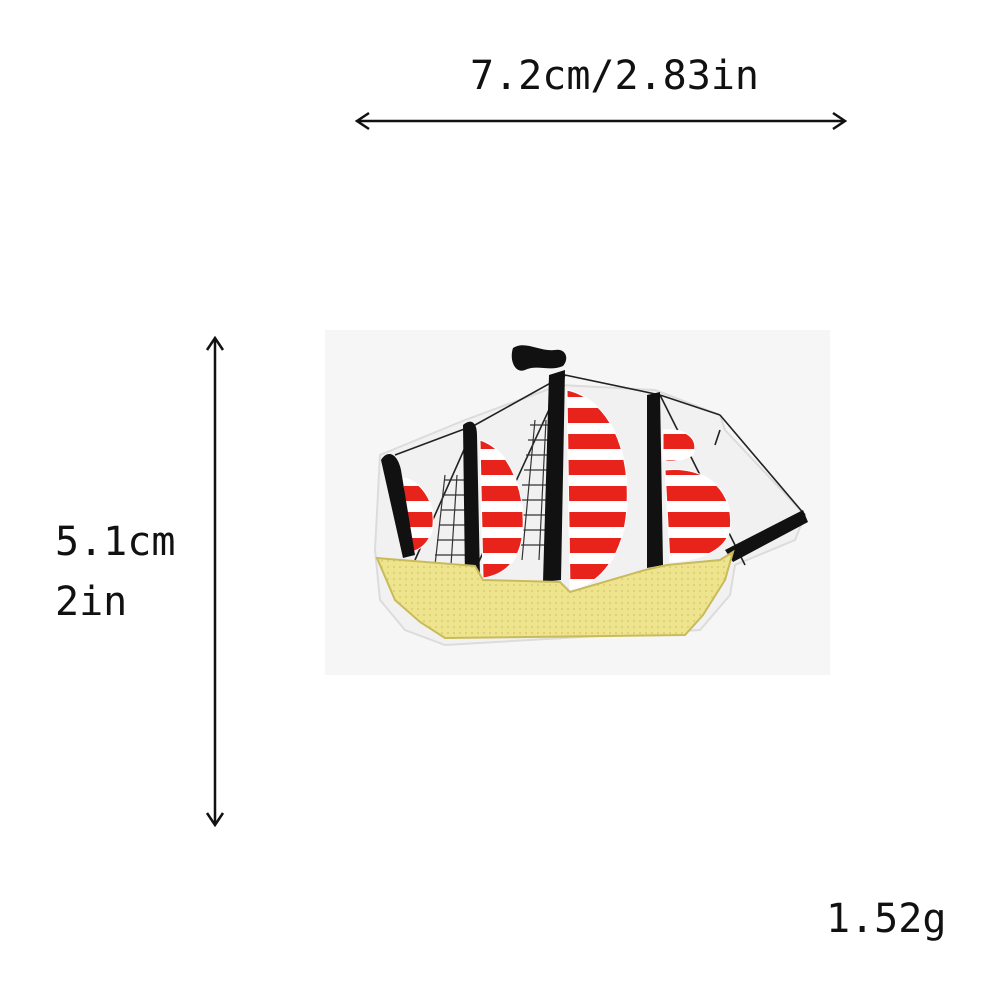 The image size is (1000, 1000). I want to click on hull, so click(555, 594).